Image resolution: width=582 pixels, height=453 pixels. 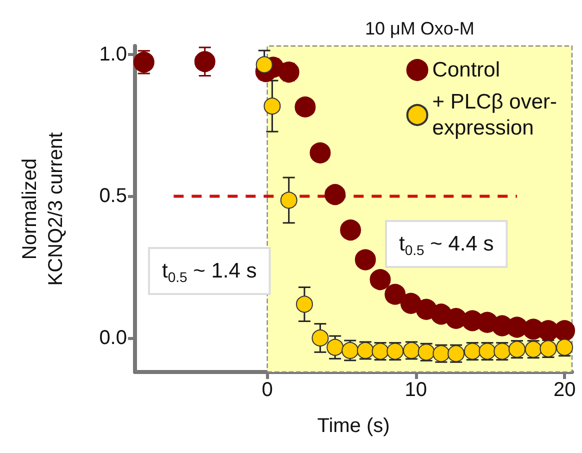 I want to click on y-axis-title: Normalized KCNQ2/3 current, so click(x=43, y=209).